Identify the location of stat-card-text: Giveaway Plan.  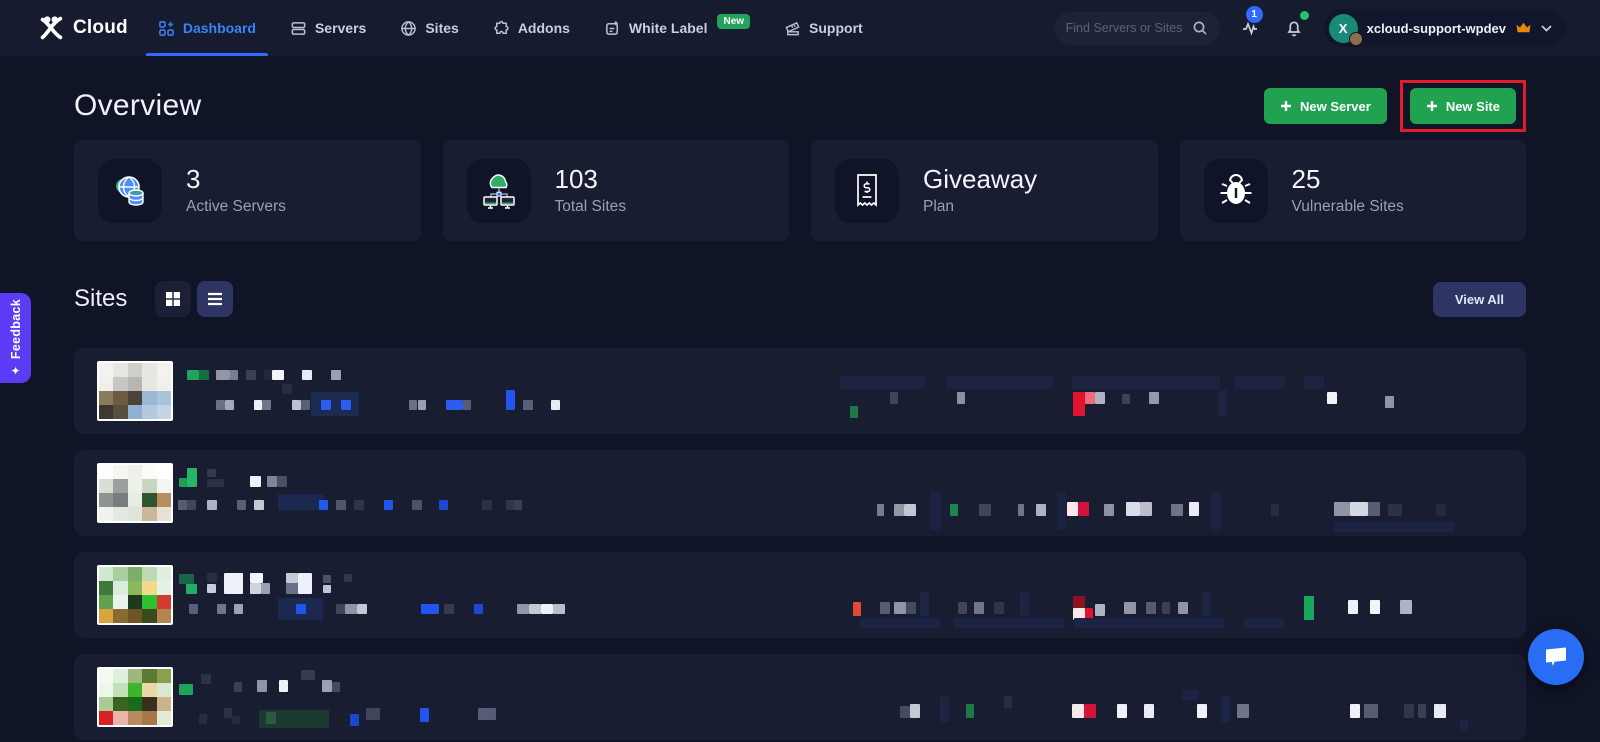
(980, 190).